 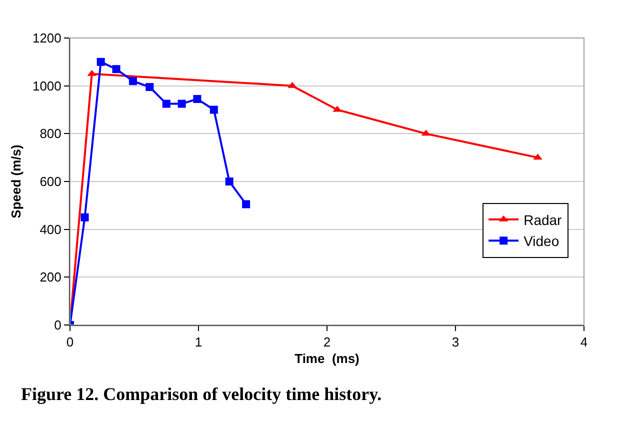 What do you see at coordinates (584, 342) in the screenshot?
I see `x-tick-label: 4` at bounding box center [584, 342].